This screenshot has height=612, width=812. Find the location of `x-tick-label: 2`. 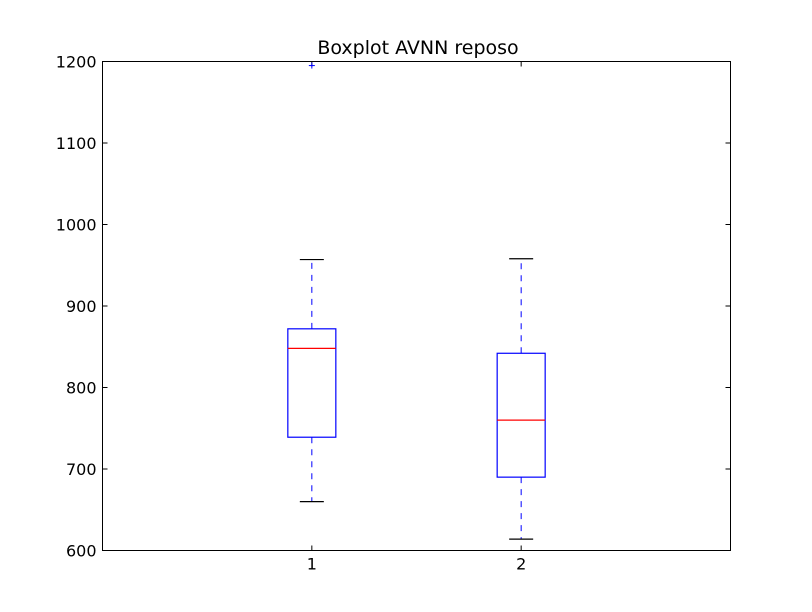

x-tick-label: 2 is located at coordinates (521, 564).